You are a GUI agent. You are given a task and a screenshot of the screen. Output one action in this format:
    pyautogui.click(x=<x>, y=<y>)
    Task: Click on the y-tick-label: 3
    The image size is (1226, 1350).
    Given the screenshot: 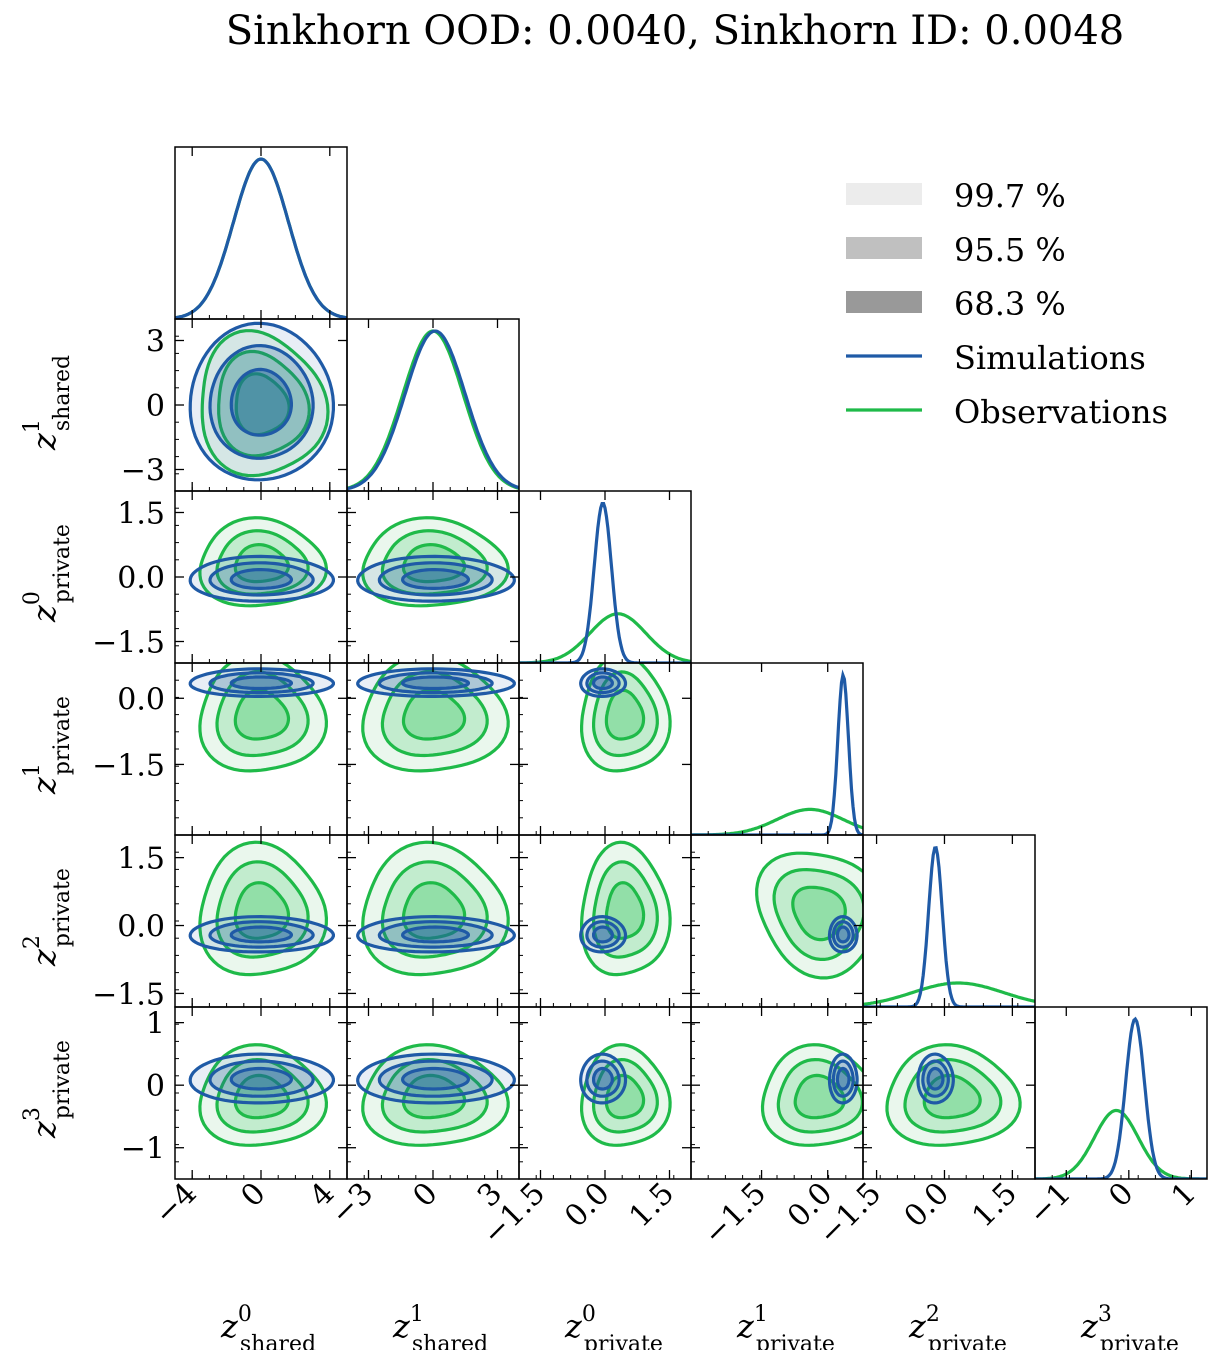 What is the action you would take?
    pyautogui.click(x=155, y=342)
    